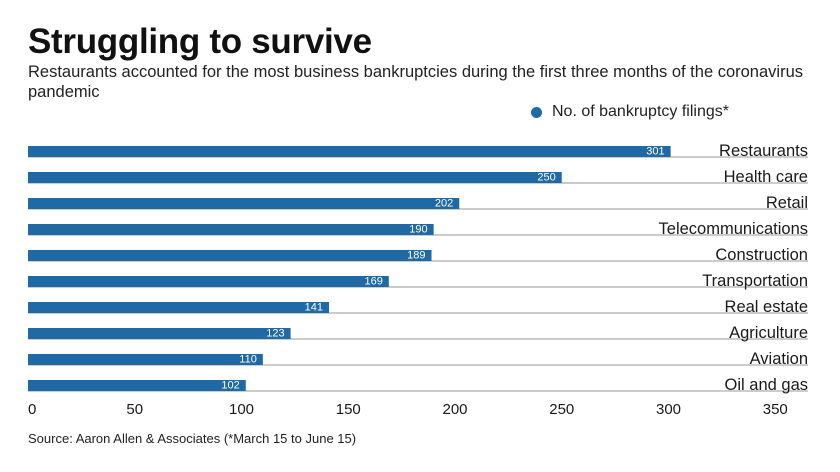  I want to click on x-tick-label: 150, so click(348, 409).